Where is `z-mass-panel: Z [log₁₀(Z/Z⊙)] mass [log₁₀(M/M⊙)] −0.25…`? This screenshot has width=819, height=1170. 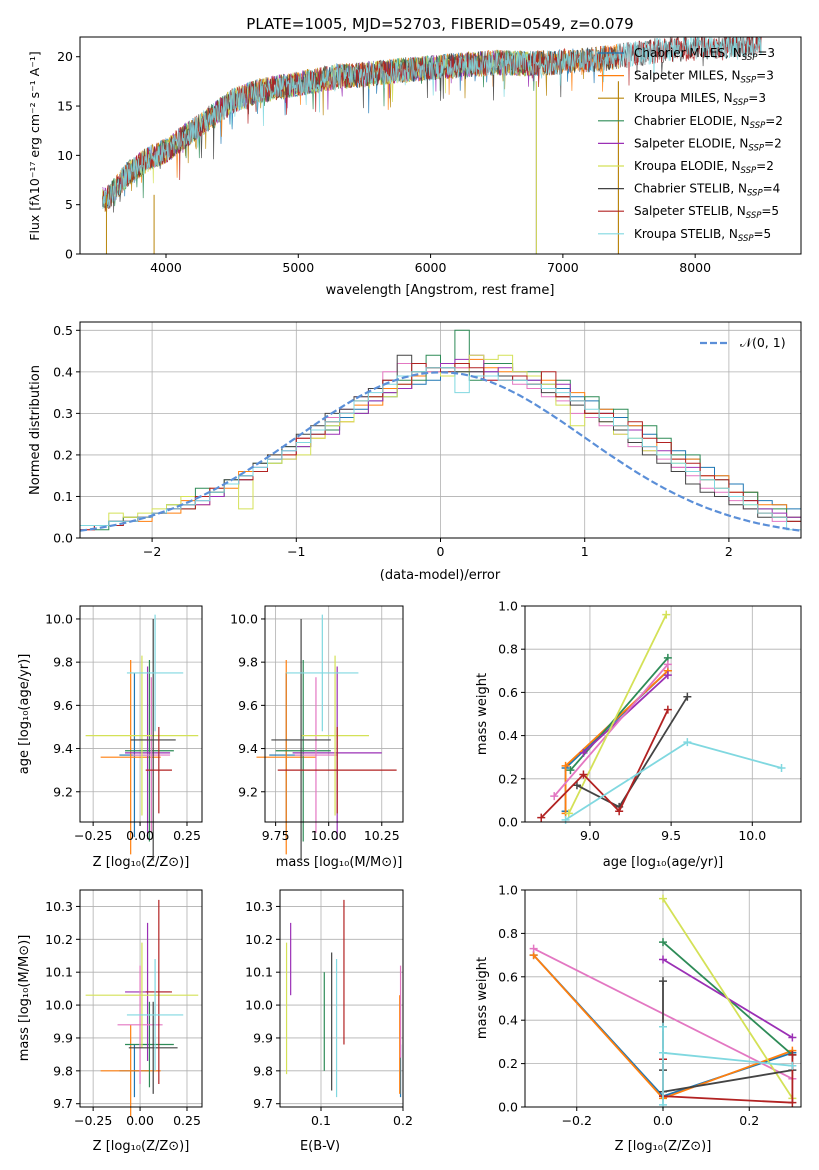 z-mass-panel: Z [log₁₀(Z/Z⊙)] mass [log₁₀(M/M⊙)] −0.25… is located at coordinates (110, 1021).